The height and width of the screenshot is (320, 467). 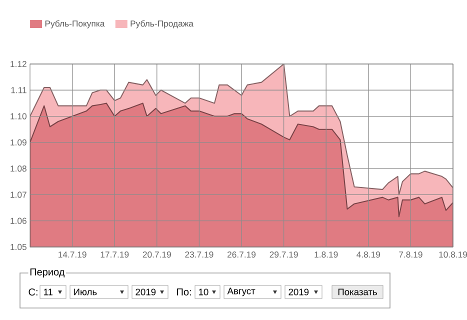 What do you see at coordinates (241, 292) in the screenshot?
I see `text: Август` at bounding box center [241, 292].